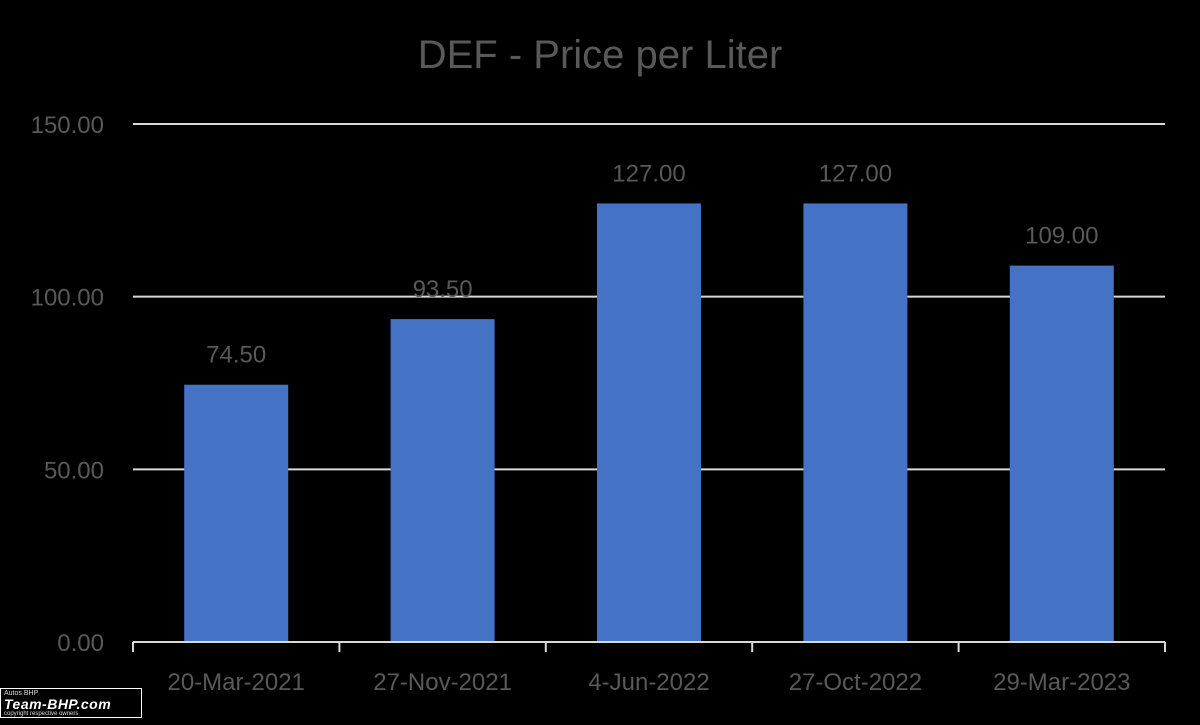 This screenshot has width=1200, height=725. Describe the element at coordinates (236, 355) in the screenshot. I see `data-label: 74.50` at that location.